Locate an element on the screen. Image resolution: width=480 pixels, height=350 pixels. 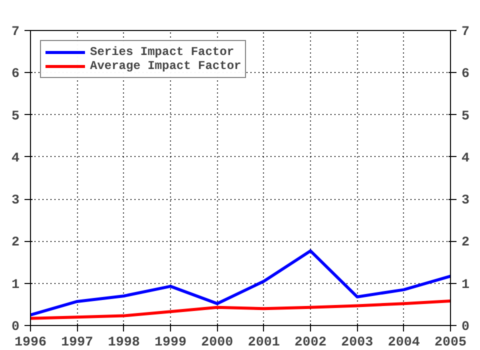
y-tick-label: 4 is located at coordinates (16, 158).